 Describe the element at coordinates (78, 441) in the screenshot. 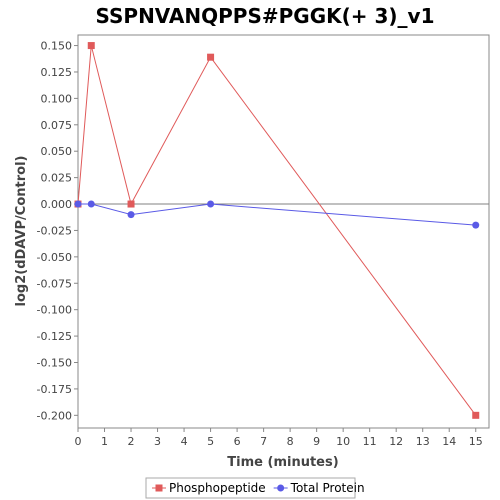

I see `x-tick-label: 0` at that location.